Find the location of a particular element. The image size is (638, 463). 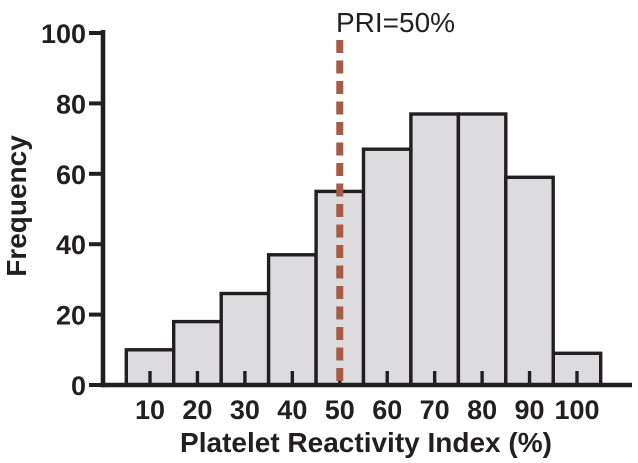

x-tick-label: 100 is located at coordinates (576, 410).